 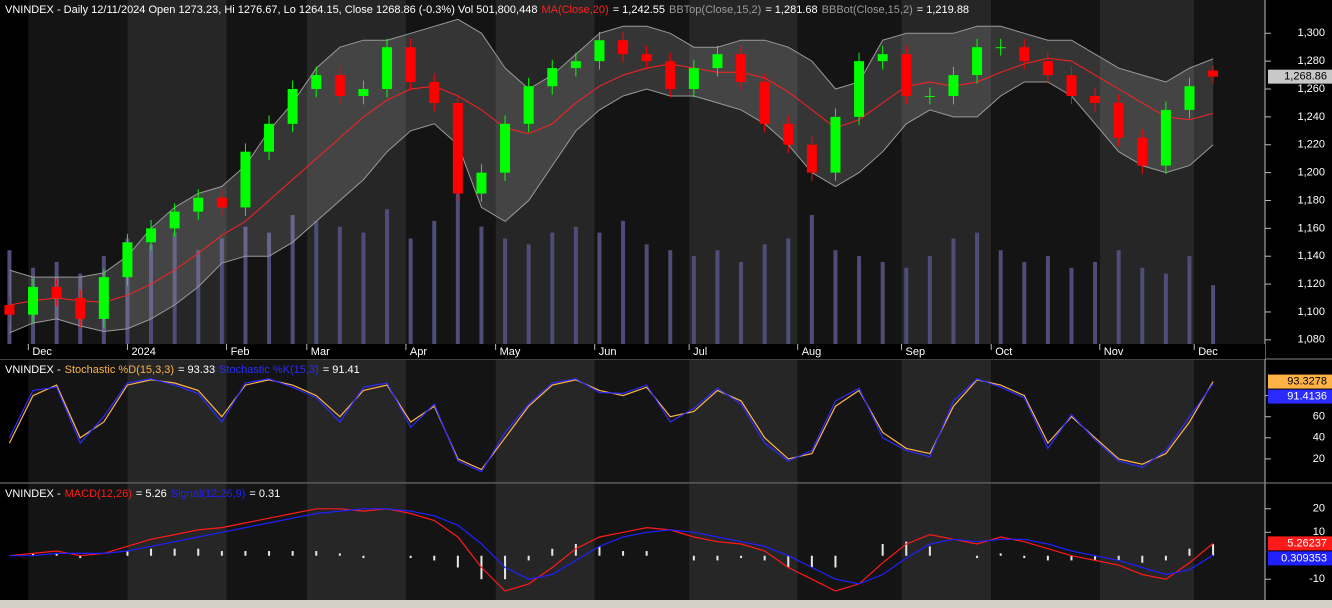 I want to click on x-tick-label: Sep, so click(x=916, y=352).